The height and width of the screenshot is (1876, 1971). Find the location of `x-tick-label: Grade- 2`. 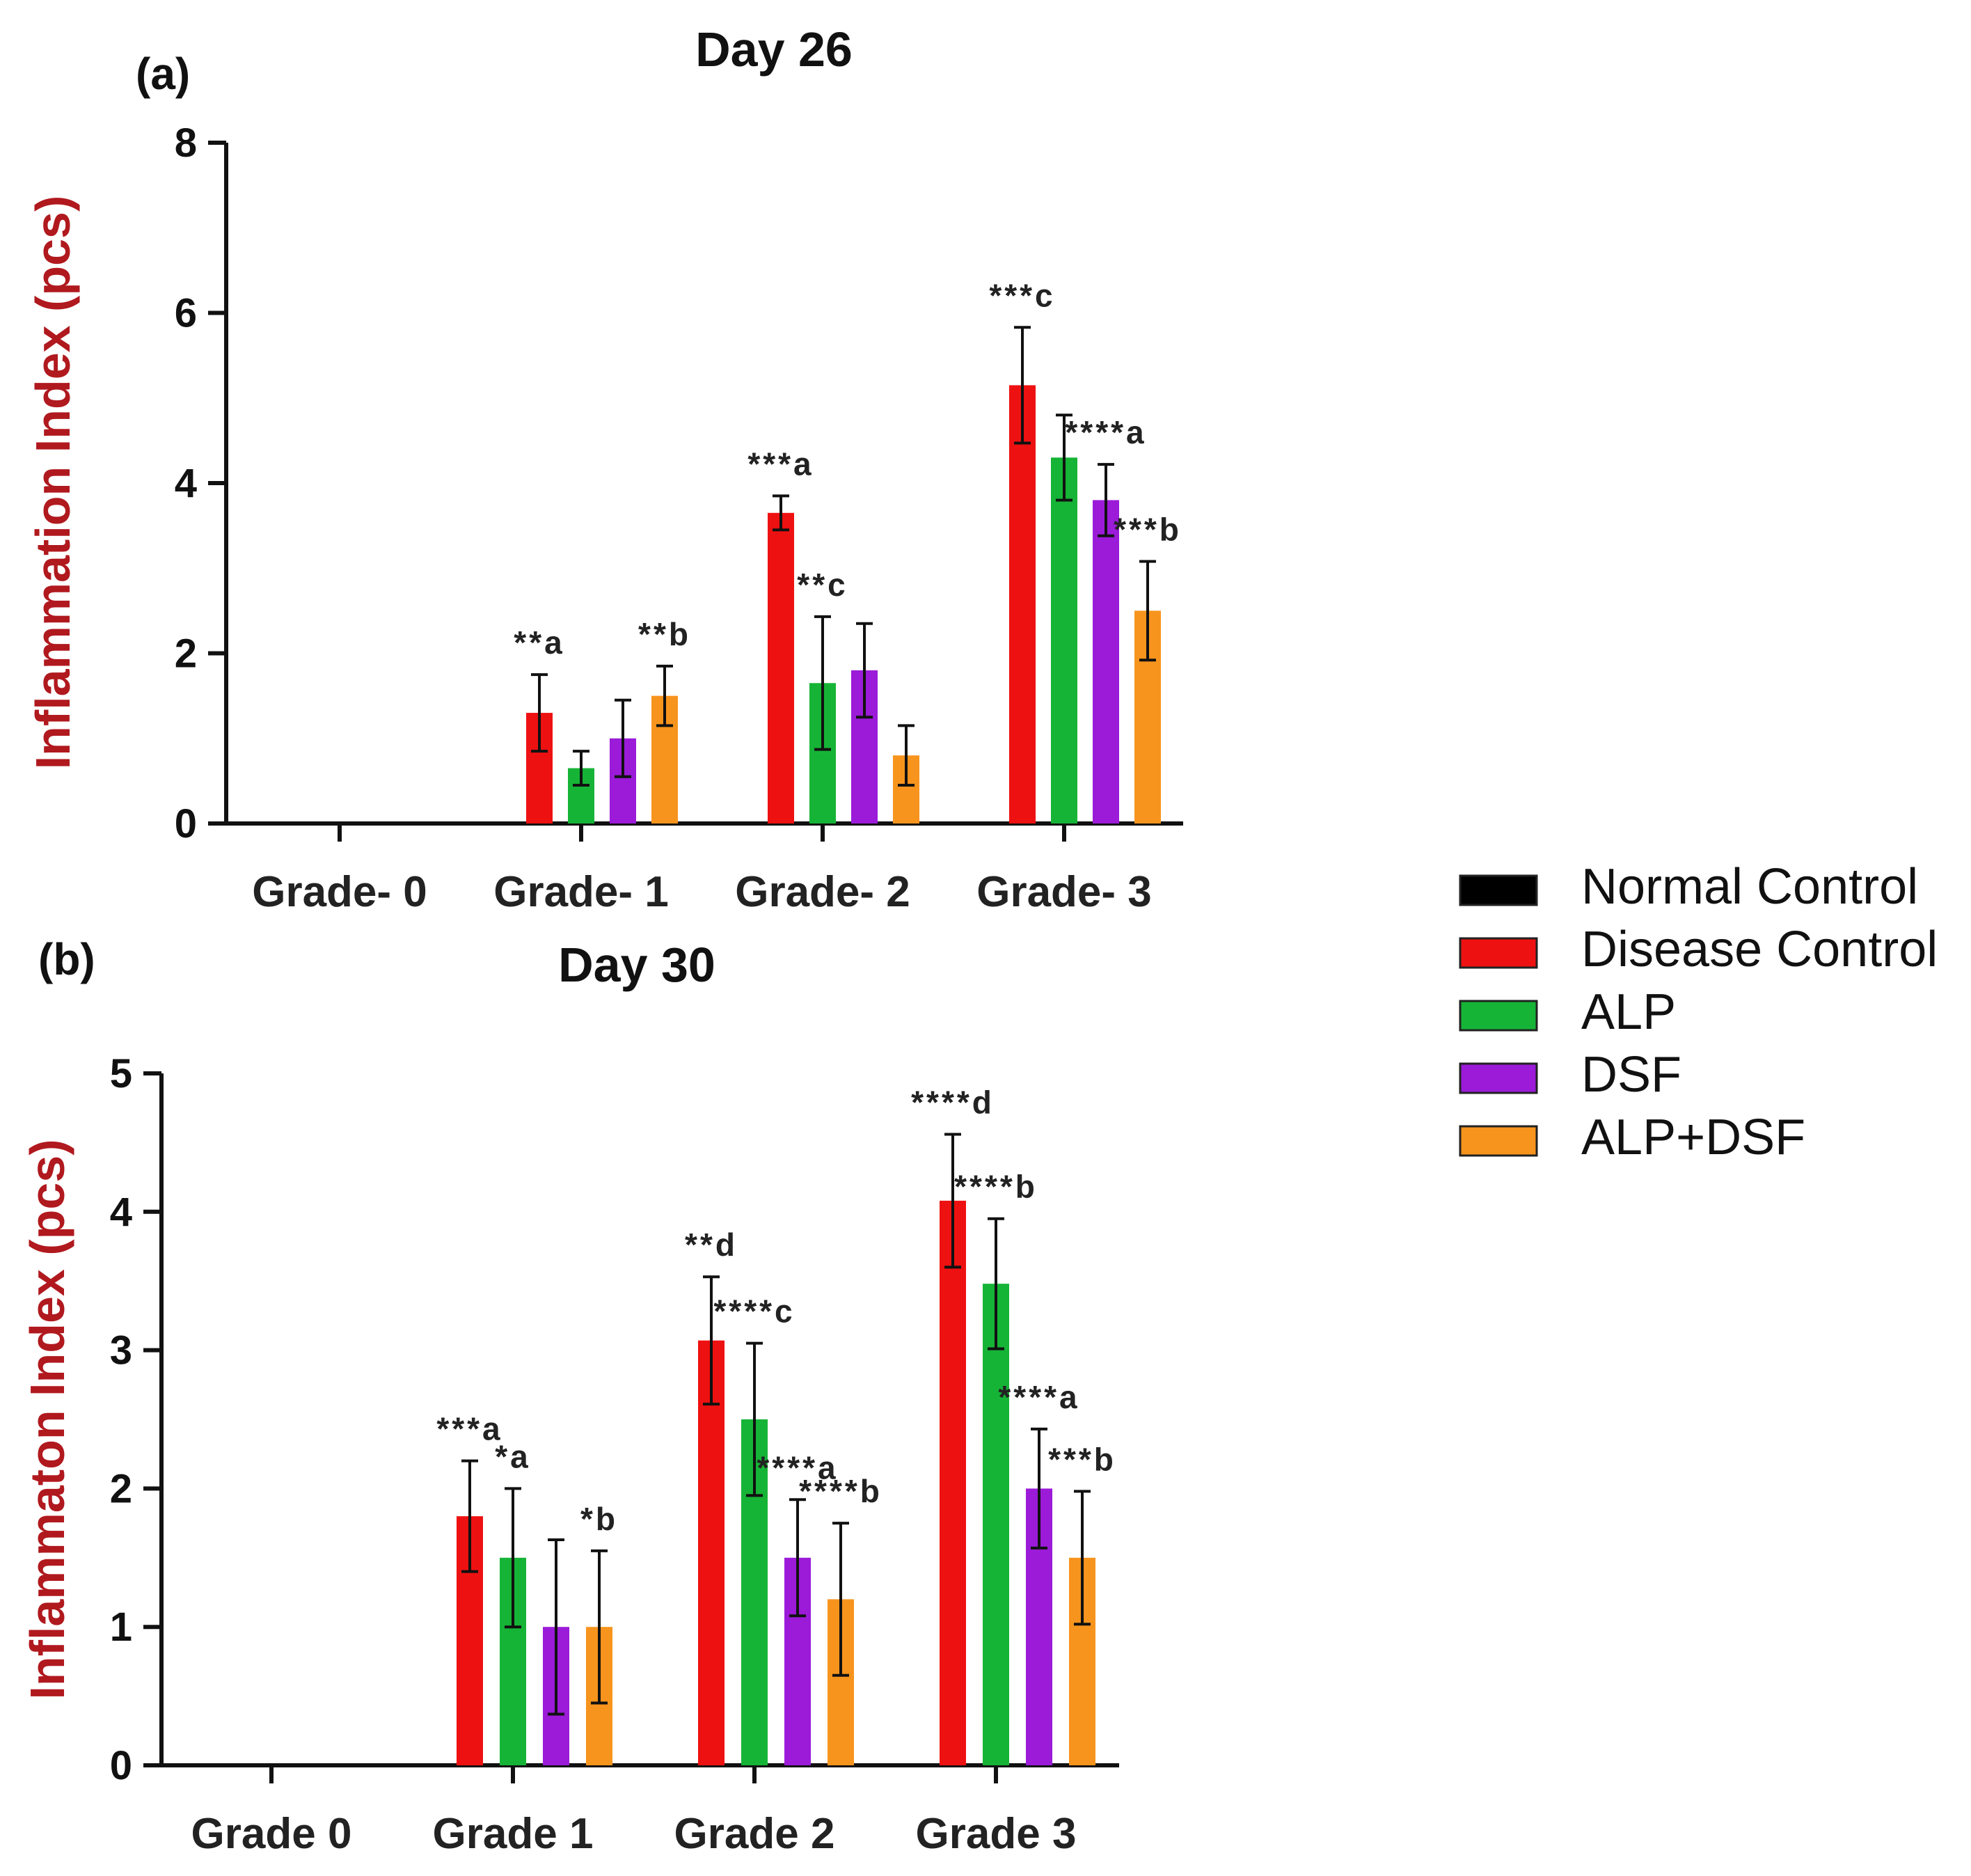

x-tick-label: Grade- 2 is located at coordinates (822, 892).